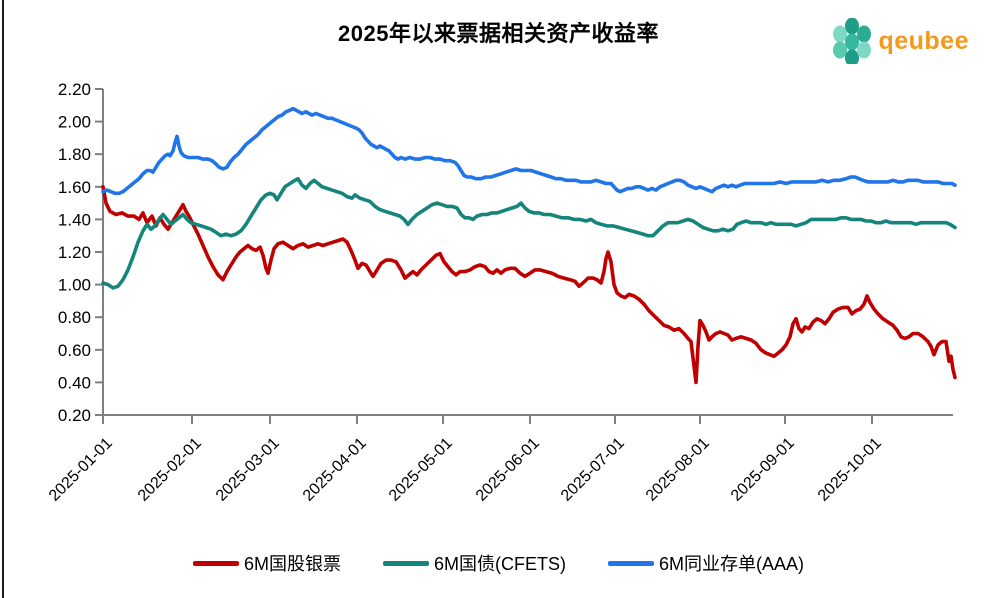  I want to click on x-tick-label: 2025-09-01, so click(763, 470).